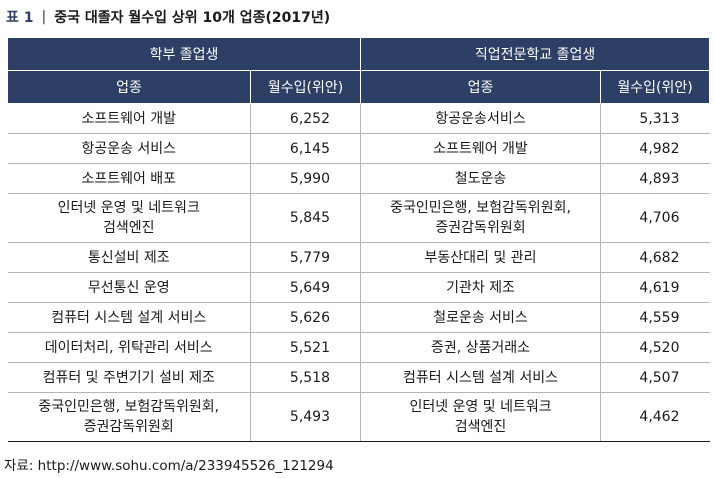 The image size is (715, 478). What do you see at coordinates (184, 54) in the screenshot?
I see `group-header-undergrad: 학부 졸업생` at bounding box center [184, 54].